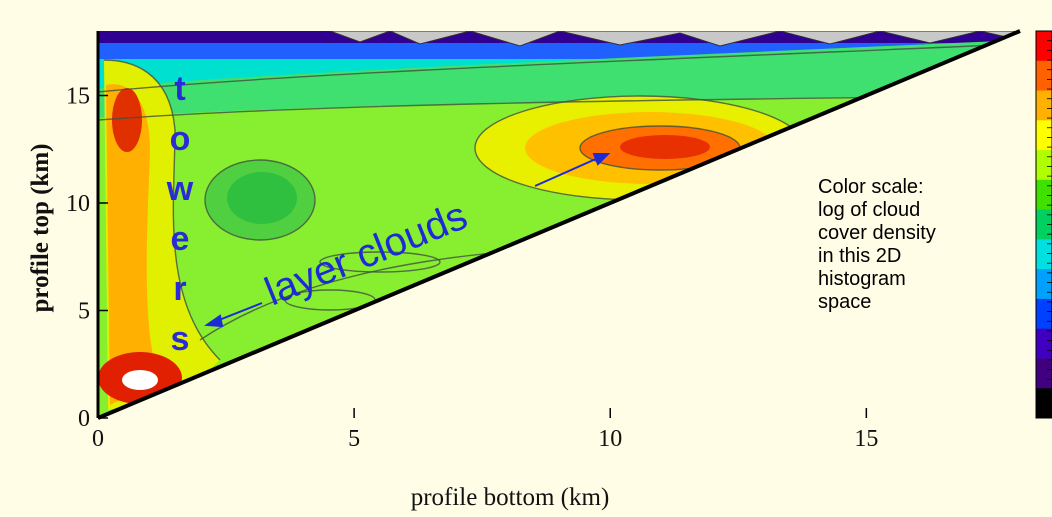 This screenshot has width=1052, height=517. Describe the element at coordinates (866, 439) in the screenshot. I see `x-tick-label: 15` at that location.